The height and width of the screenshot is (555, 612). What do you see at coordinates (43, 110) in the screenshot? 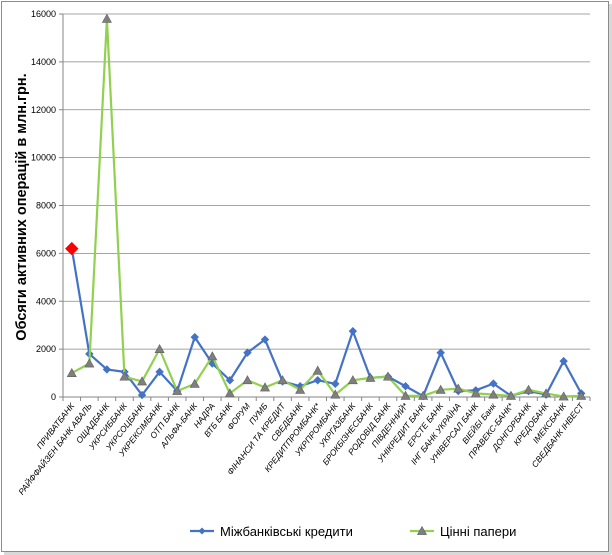
I see `y-tick-label: 12000` at bounding box center [43, 110].